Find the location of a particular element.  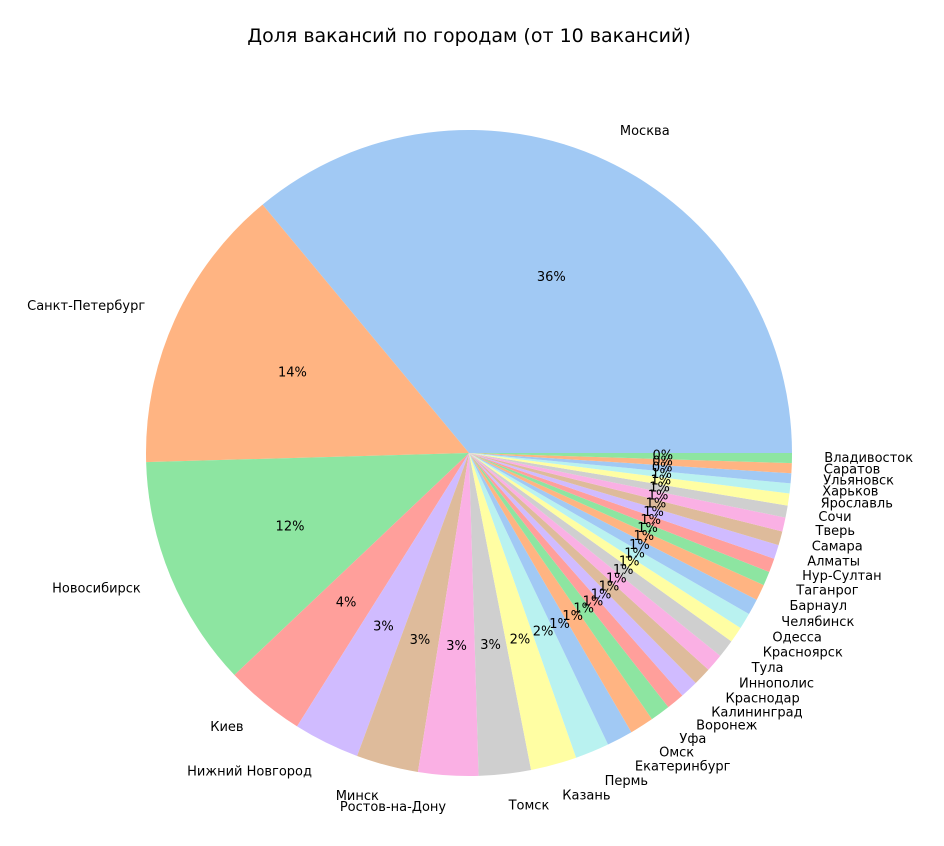

slice-label: Таганрог is located at coordinates (826, 591).